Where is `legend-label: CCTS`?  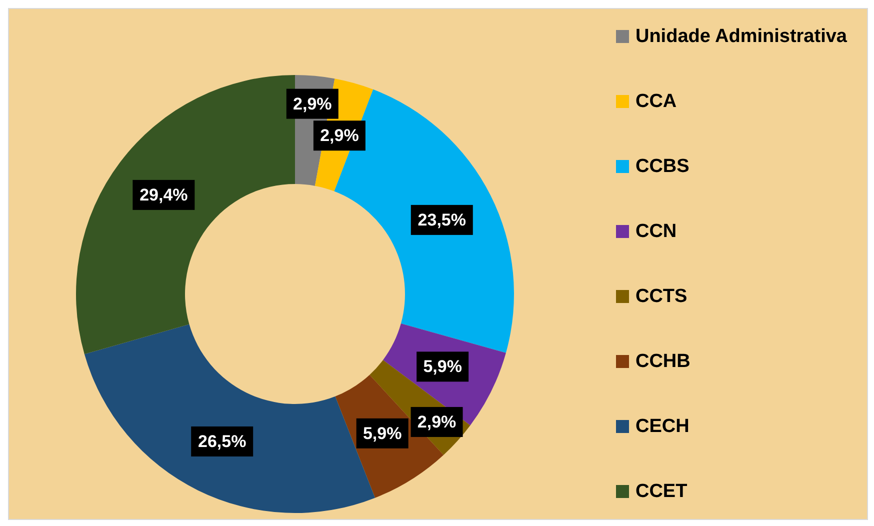
legend-label: CCTS is located at coordinates (661, 297).